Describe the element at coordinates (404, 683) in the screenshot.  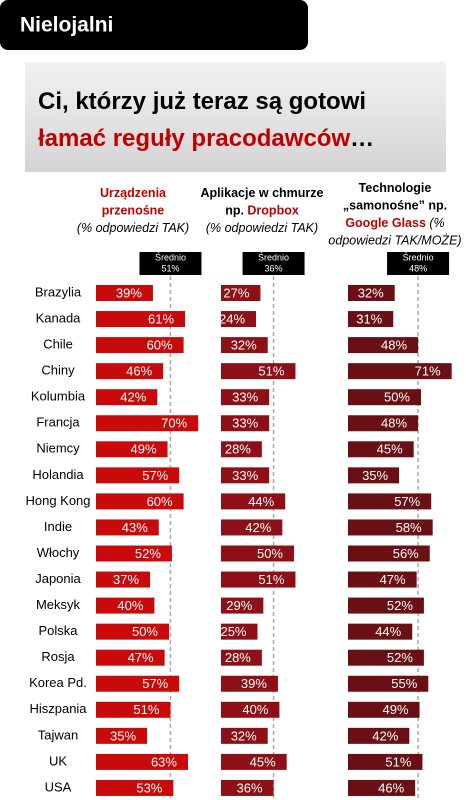
I see `value-label: 55%` at that location.